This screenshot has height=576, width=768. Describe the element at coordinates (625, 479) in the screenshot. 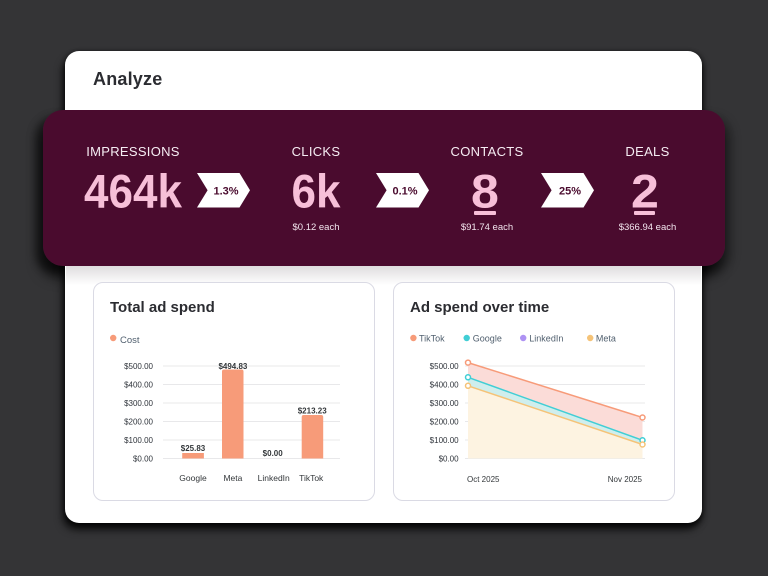

I see `svg-text: Nov 2025` at that location.